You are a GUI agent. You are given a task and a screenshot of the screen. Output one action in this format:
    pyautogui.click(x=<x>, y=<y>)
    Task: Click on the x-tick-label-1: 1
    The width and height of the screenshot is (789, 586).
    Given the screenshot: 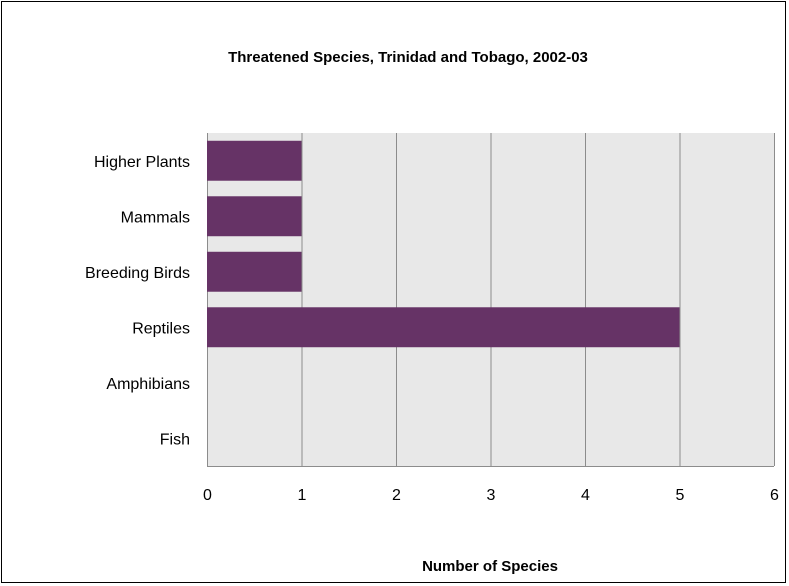 What is the action you would take?
    pyautogui.click(x=302, y=495)
    